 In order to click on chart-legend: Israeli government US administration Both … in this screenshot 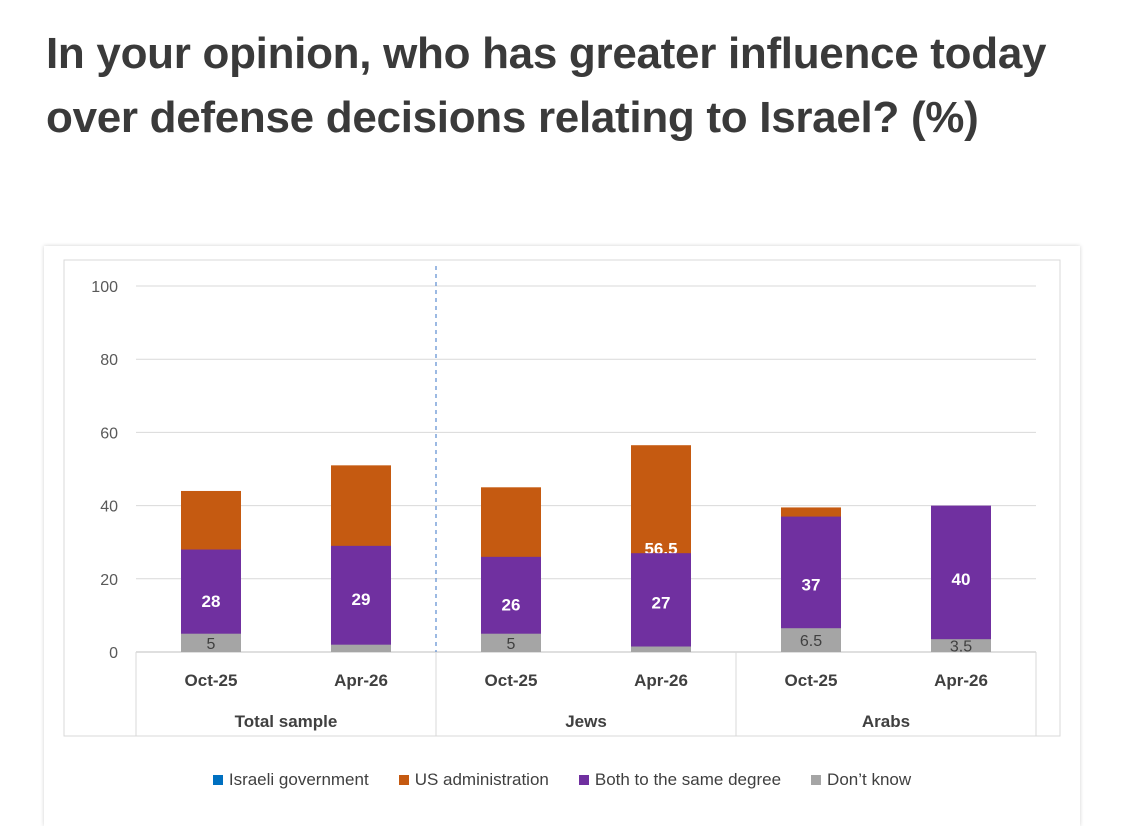, I will do `click(562, 780)`.